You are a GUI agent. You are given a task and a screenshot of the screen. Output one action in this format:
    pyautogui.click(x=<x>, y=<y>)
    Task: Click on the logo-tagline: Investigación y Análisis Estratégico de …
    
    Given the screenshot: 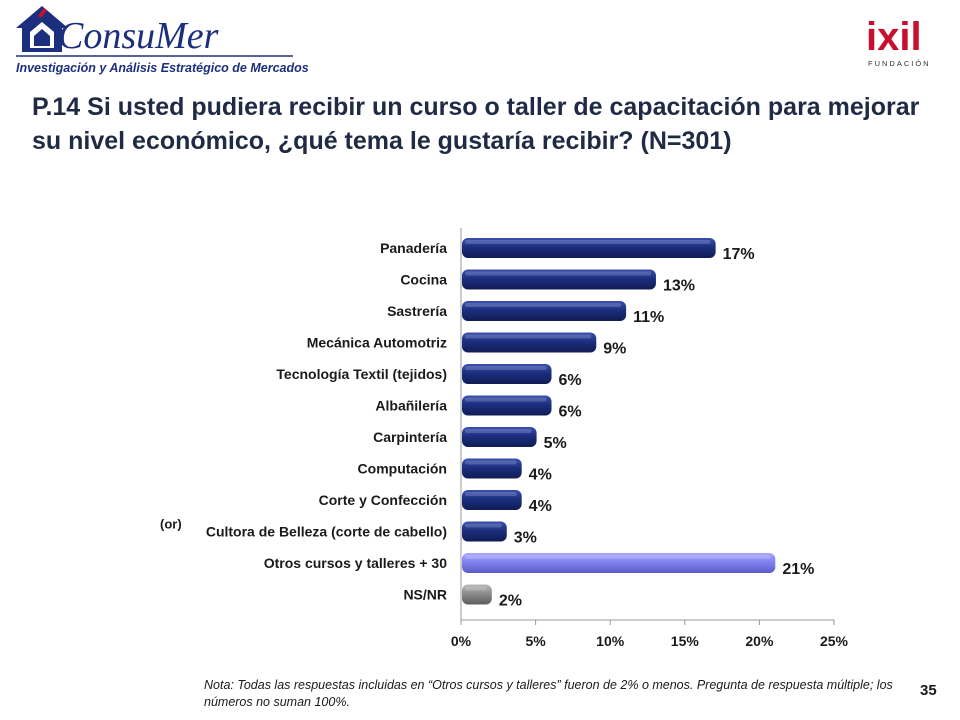 What is the action you would take?
    pyautogui.click(x=162, y=68)
    